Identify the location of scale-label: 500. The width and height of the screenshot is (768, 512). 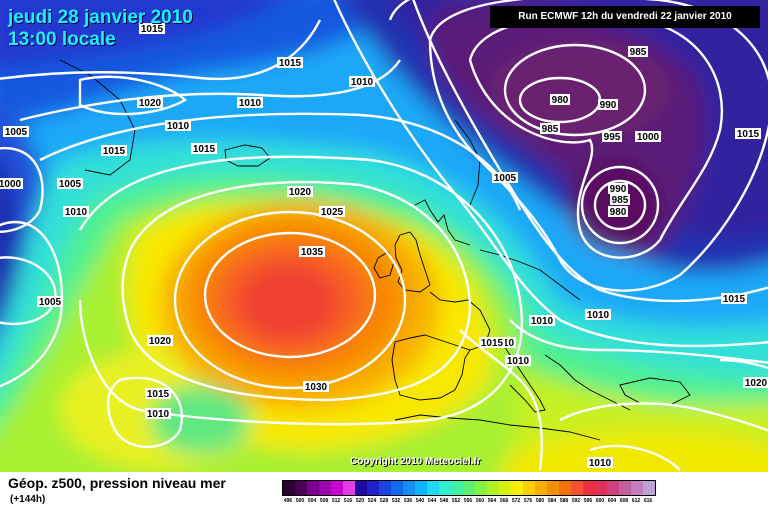
(300, 501).